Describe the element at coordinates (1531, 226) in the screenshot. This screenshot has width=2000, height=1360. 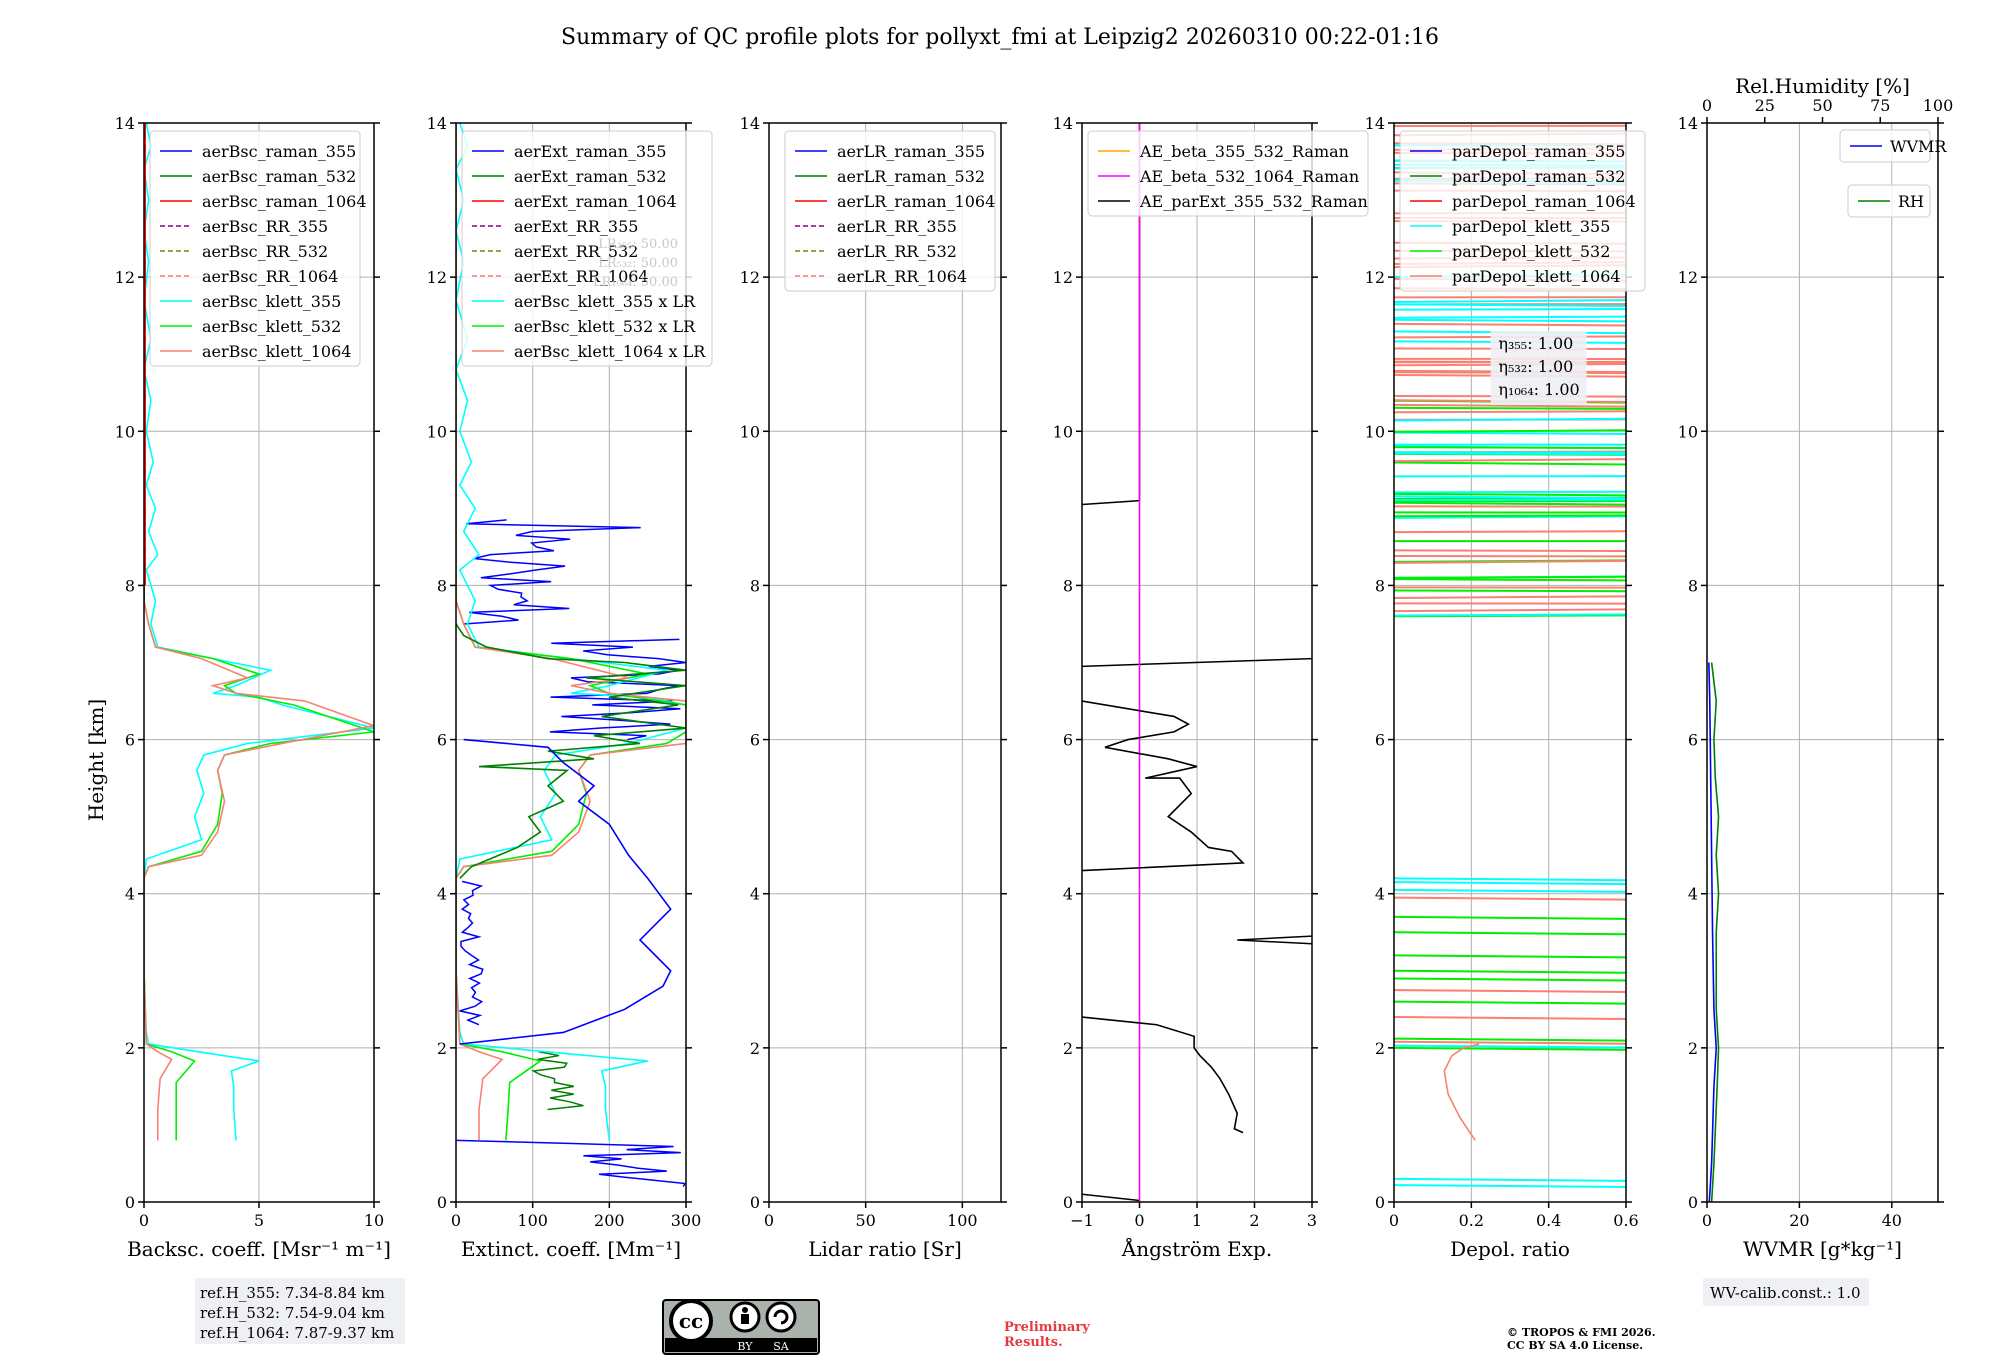
I see `legend-label-pardepol-klett-355: parDepol_klett_355` at that location.